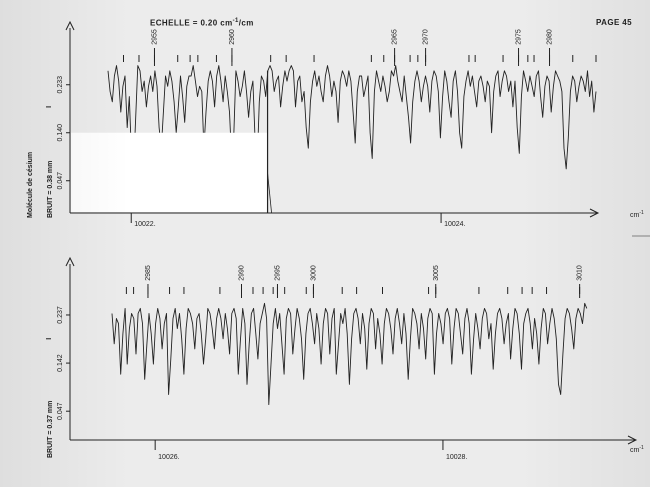 This screenshot has width=650, height=487. I want to click on panel-top-x-arrow, so click(594, 213).